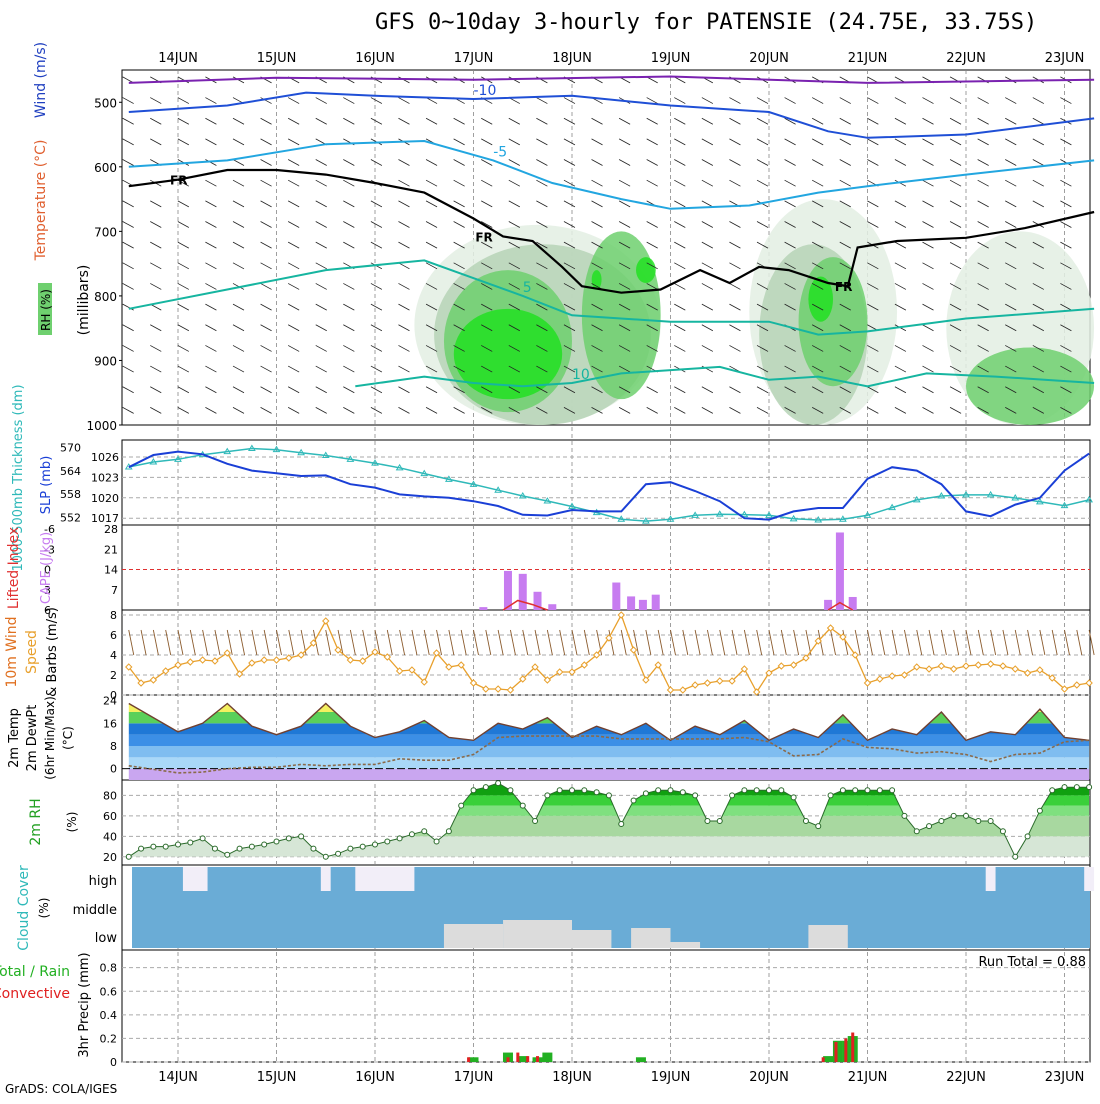  Describe the element at coordinates (113, 769) in the screenshot. I see `temp-tick: 0` at that location.